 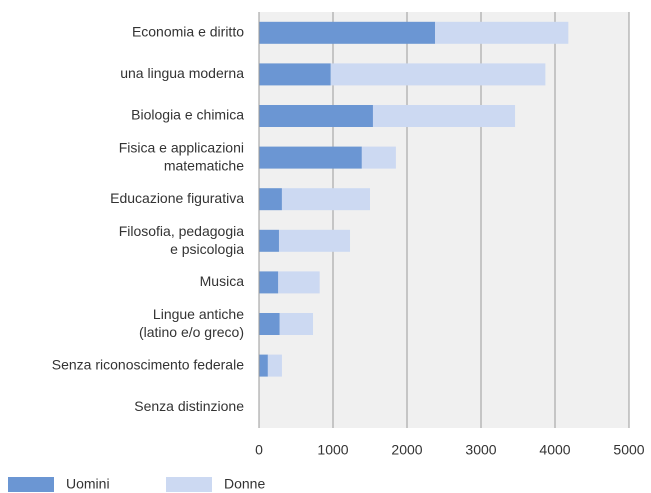 What do you see at coordinates (181, 156) in the screenshot?
I see `y-tick-label: Fisica e applicazioni matematiche` at bounding box center [181, 156].